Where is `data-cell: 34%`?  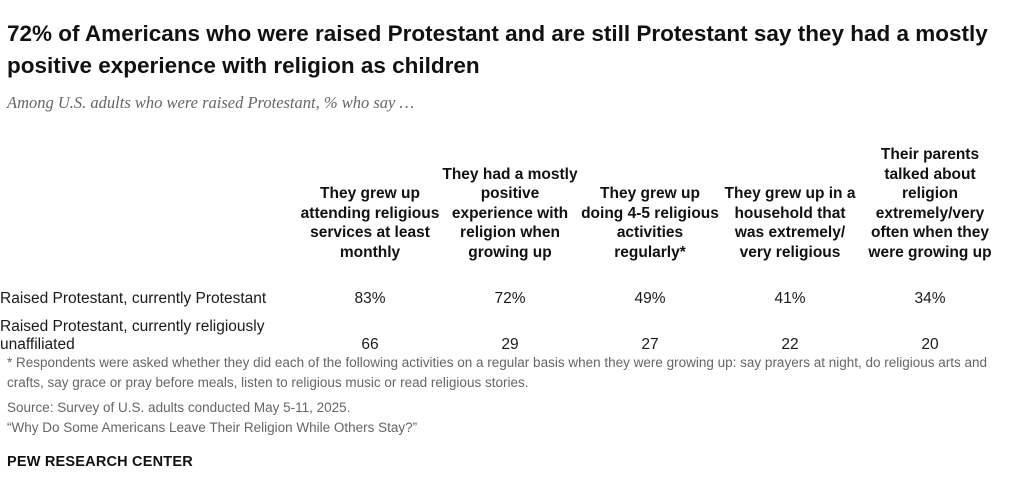
data-cell: 34% is located at coordinates (930, 298).